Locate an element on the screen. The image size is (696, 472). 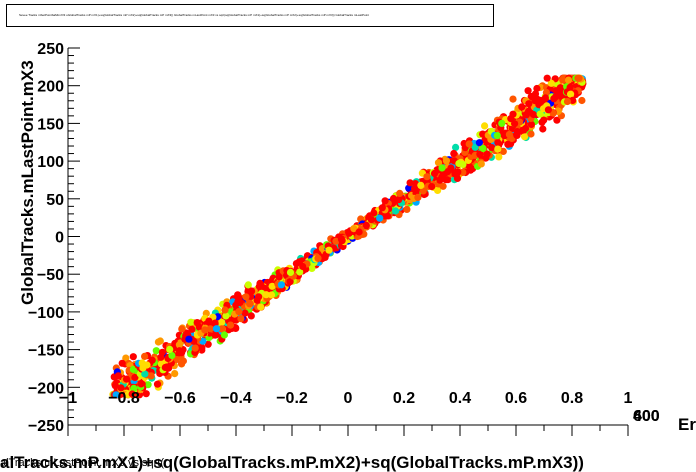
y-tick-label: 0 is located at coordinates (59, 238).